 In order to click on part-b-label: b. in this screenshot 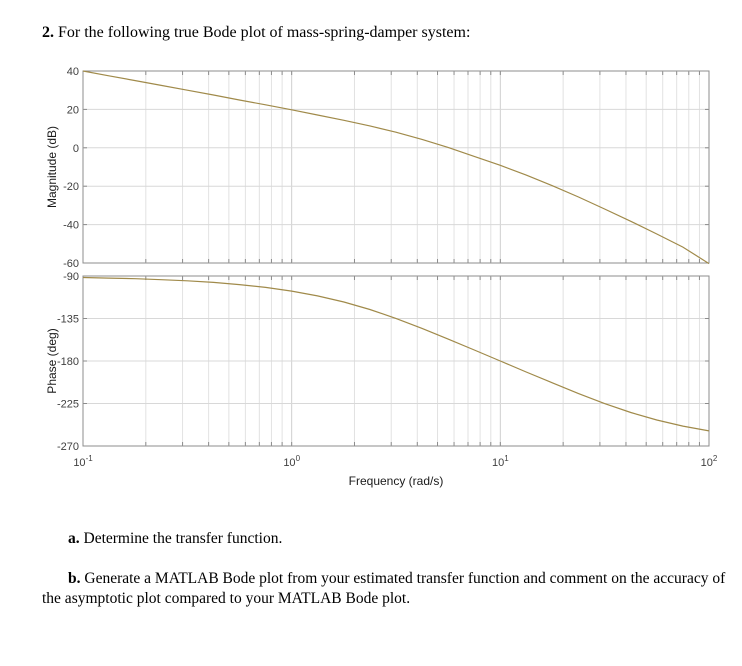, I will do `click(74, 578)`.